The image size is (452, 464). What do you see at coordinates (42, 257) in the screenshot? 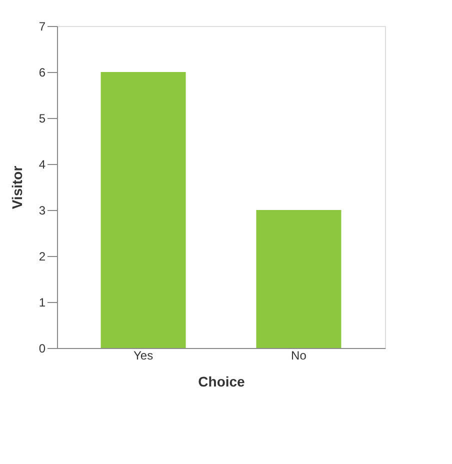
I see `y-tick-label: 2` at bounding box center [42, 257].